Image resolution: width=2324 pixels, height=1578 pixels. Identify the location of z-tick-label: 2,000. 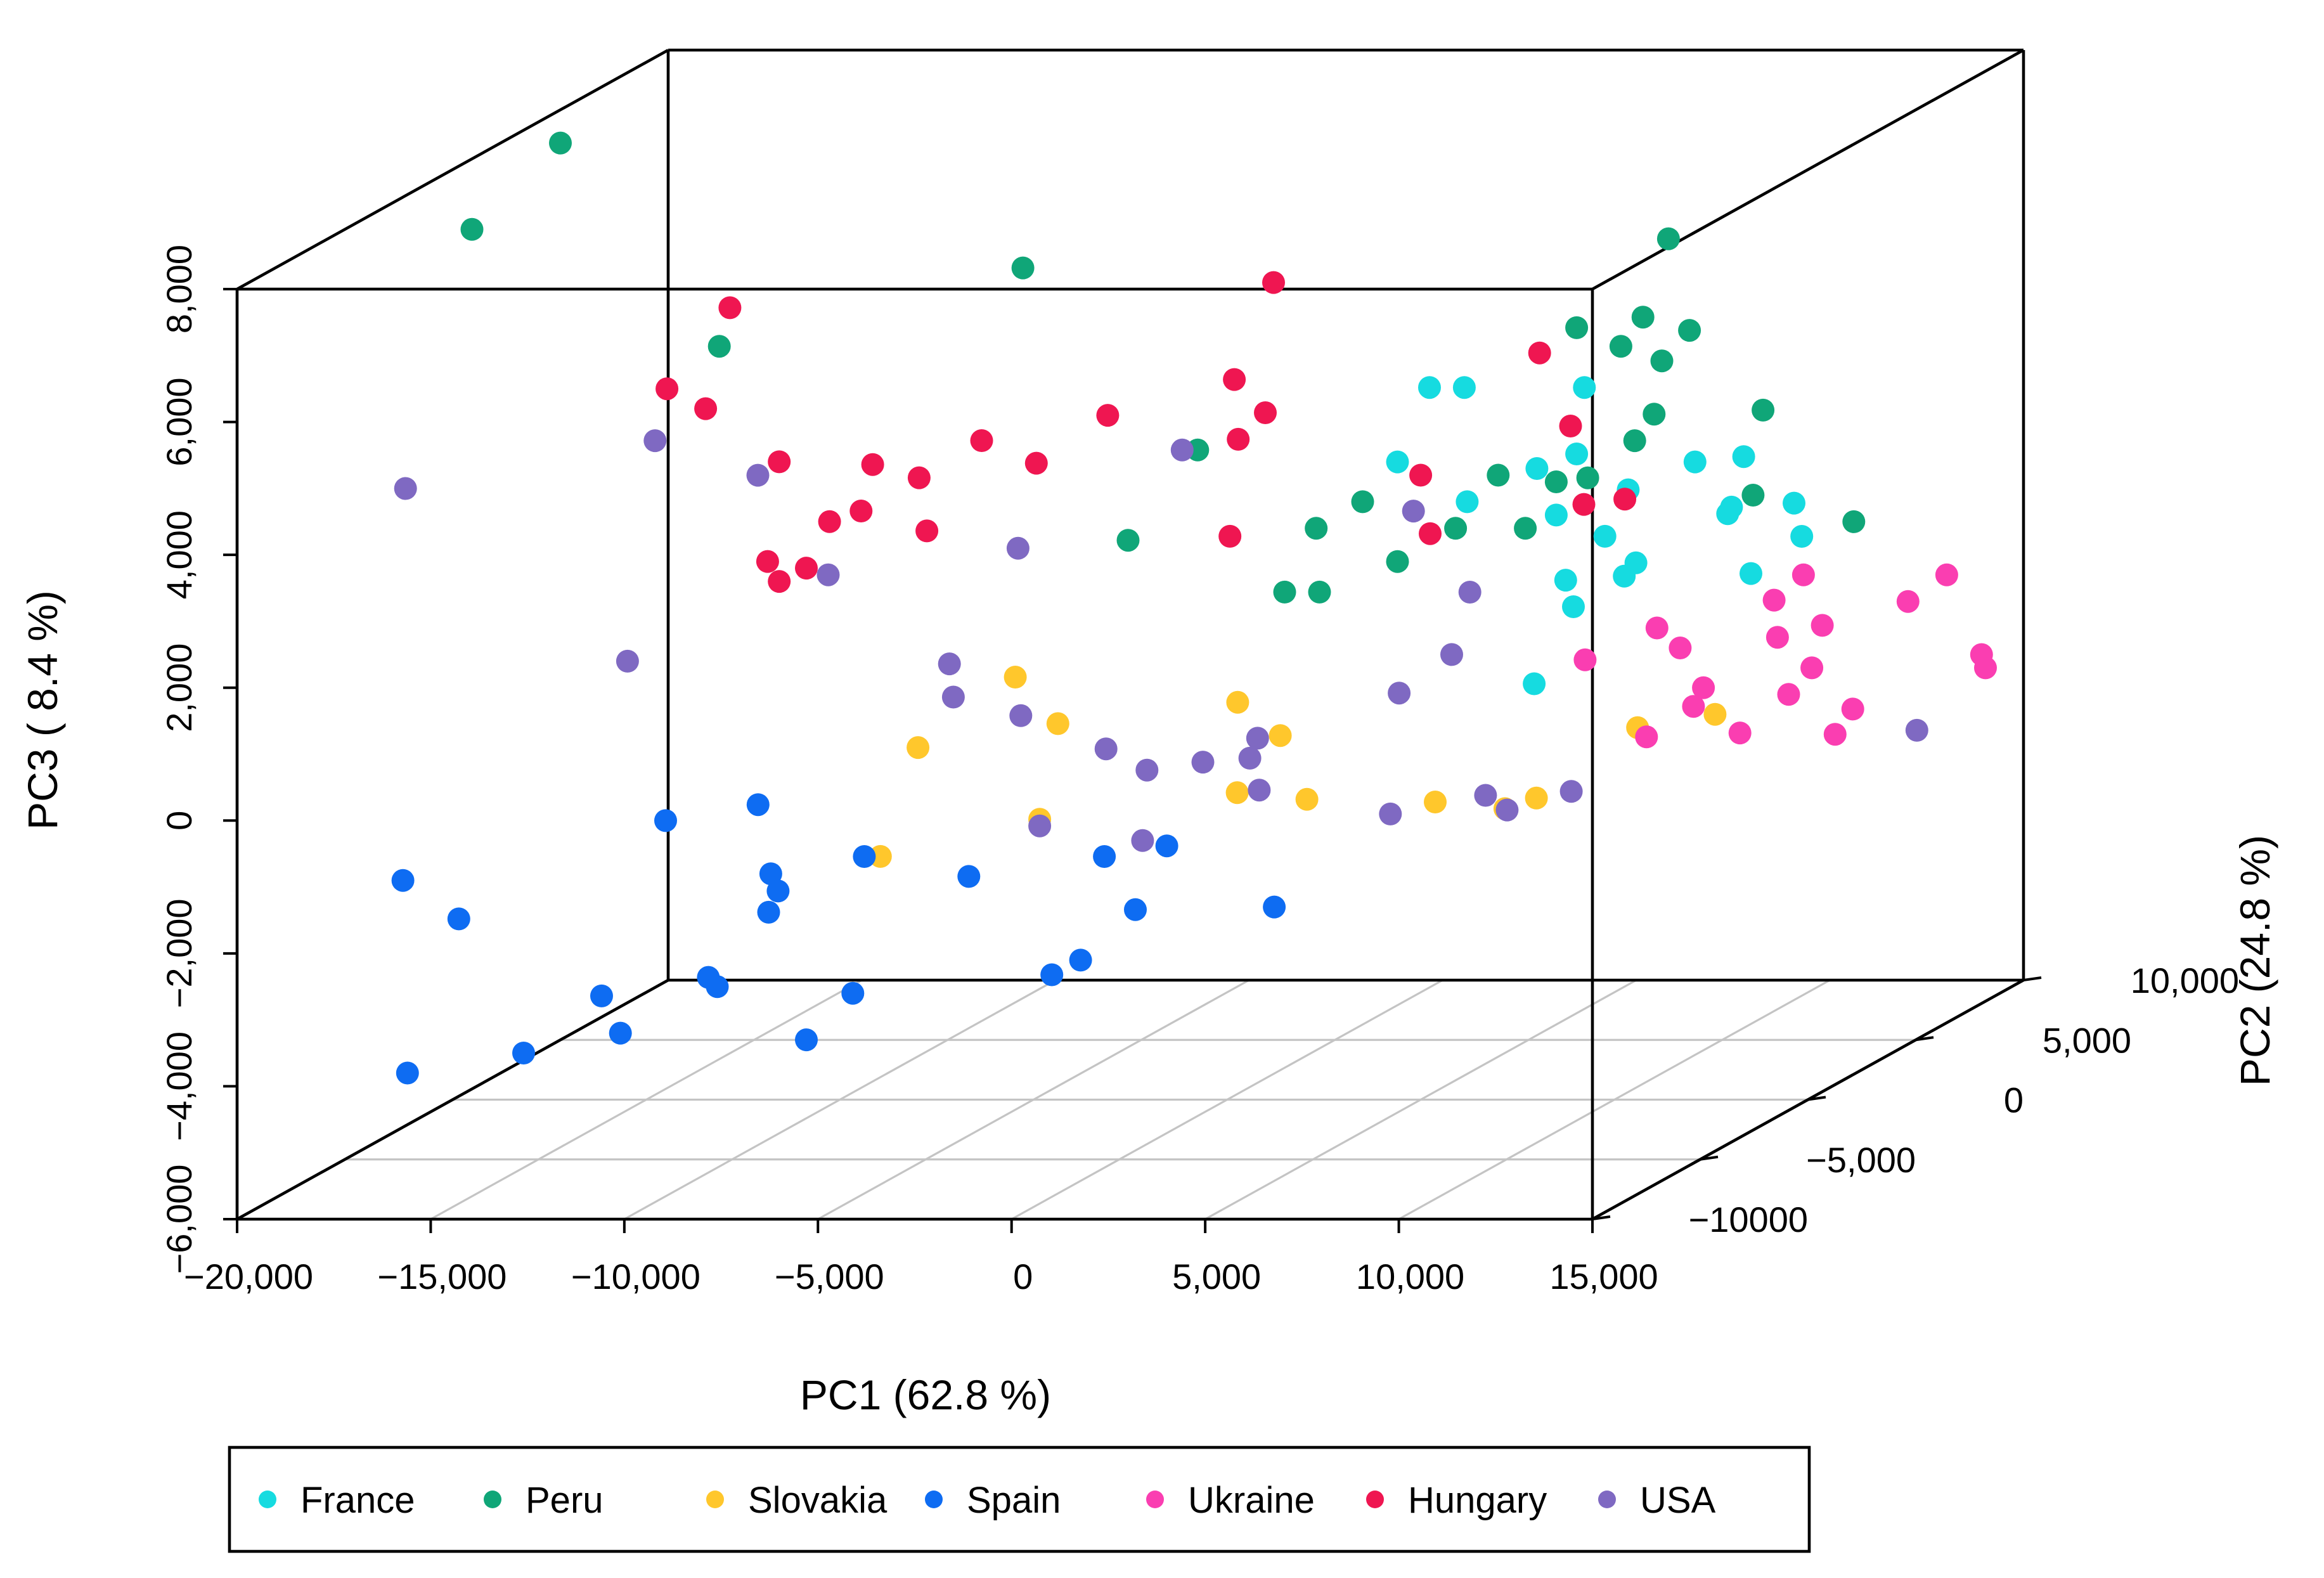
(179, 687).